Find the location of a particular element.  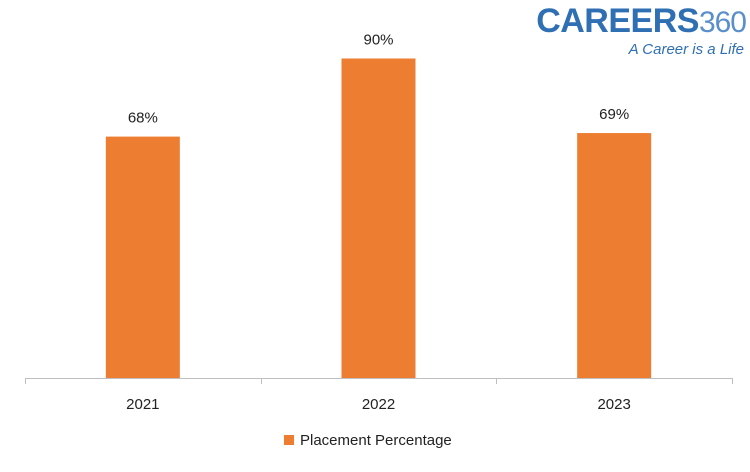

x-tick-label-2022: 2022 is located at coordinates (378, 404).